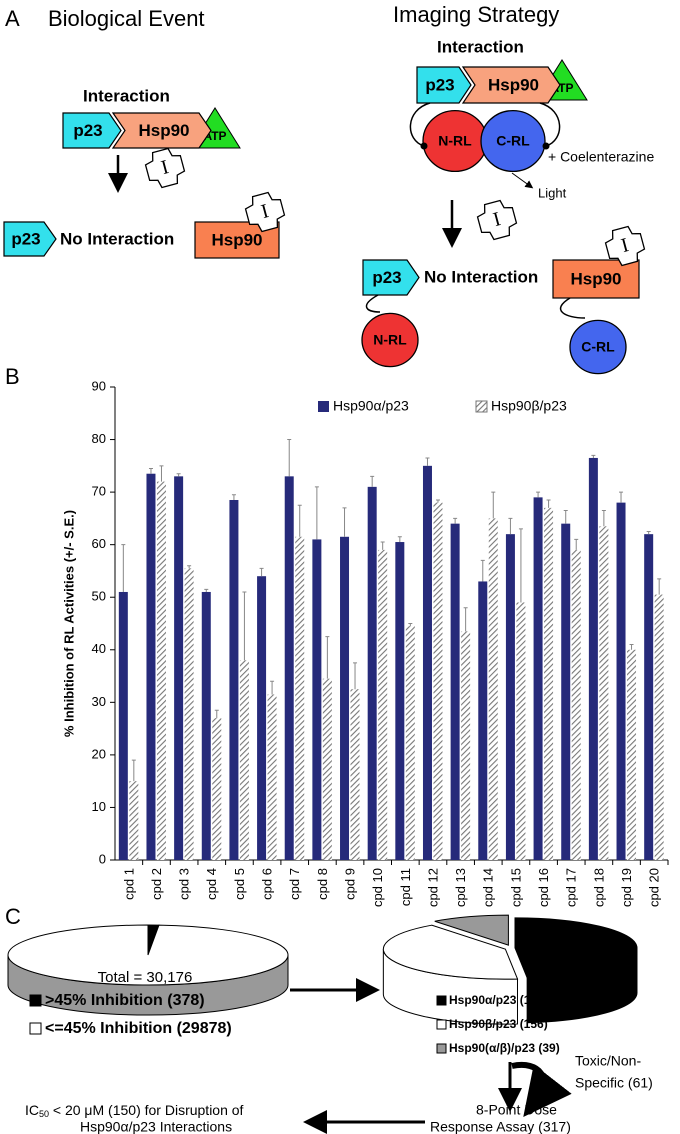 The image size is (680, 1134). Describe the element at coordinates (598, 887) in the screenshot. I see `x-tick-label: cpd 18` at that location.